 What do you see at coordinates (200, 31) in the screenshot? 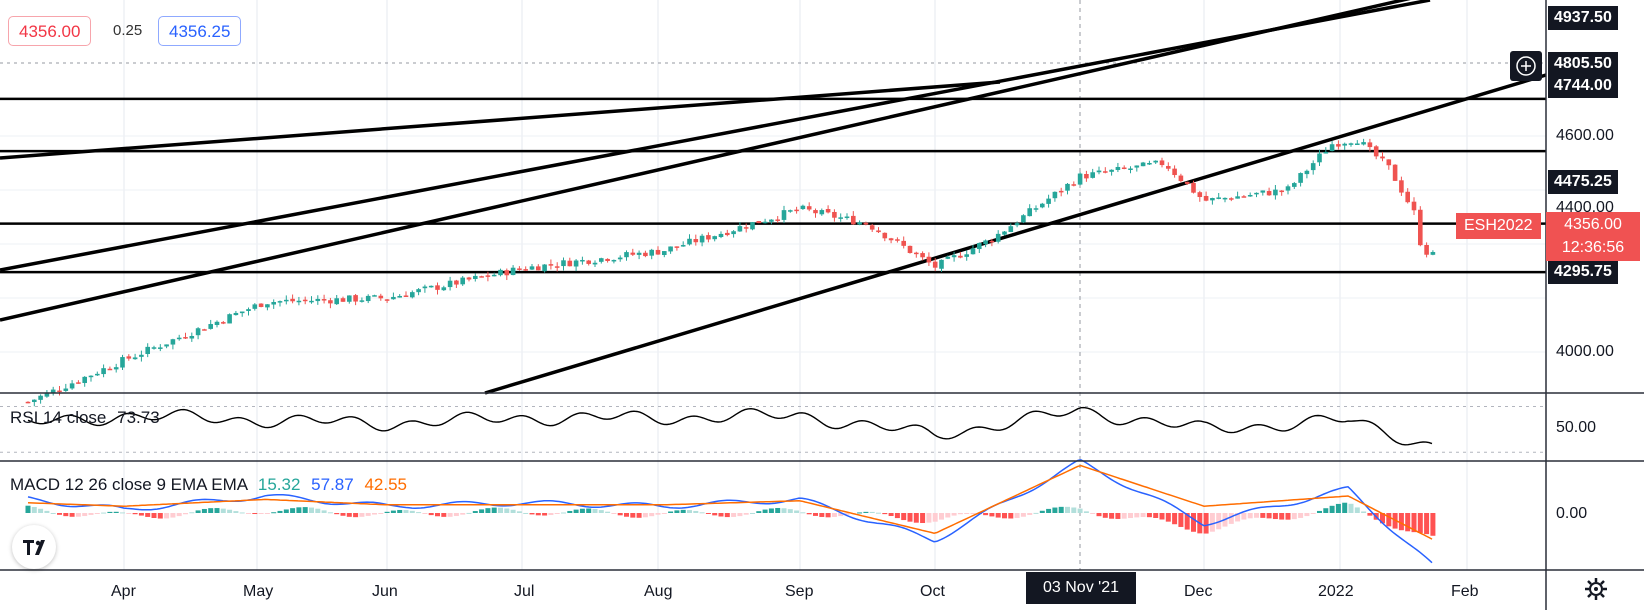
I see `ask-price: 4356.25` at bounding box center [200, 31].